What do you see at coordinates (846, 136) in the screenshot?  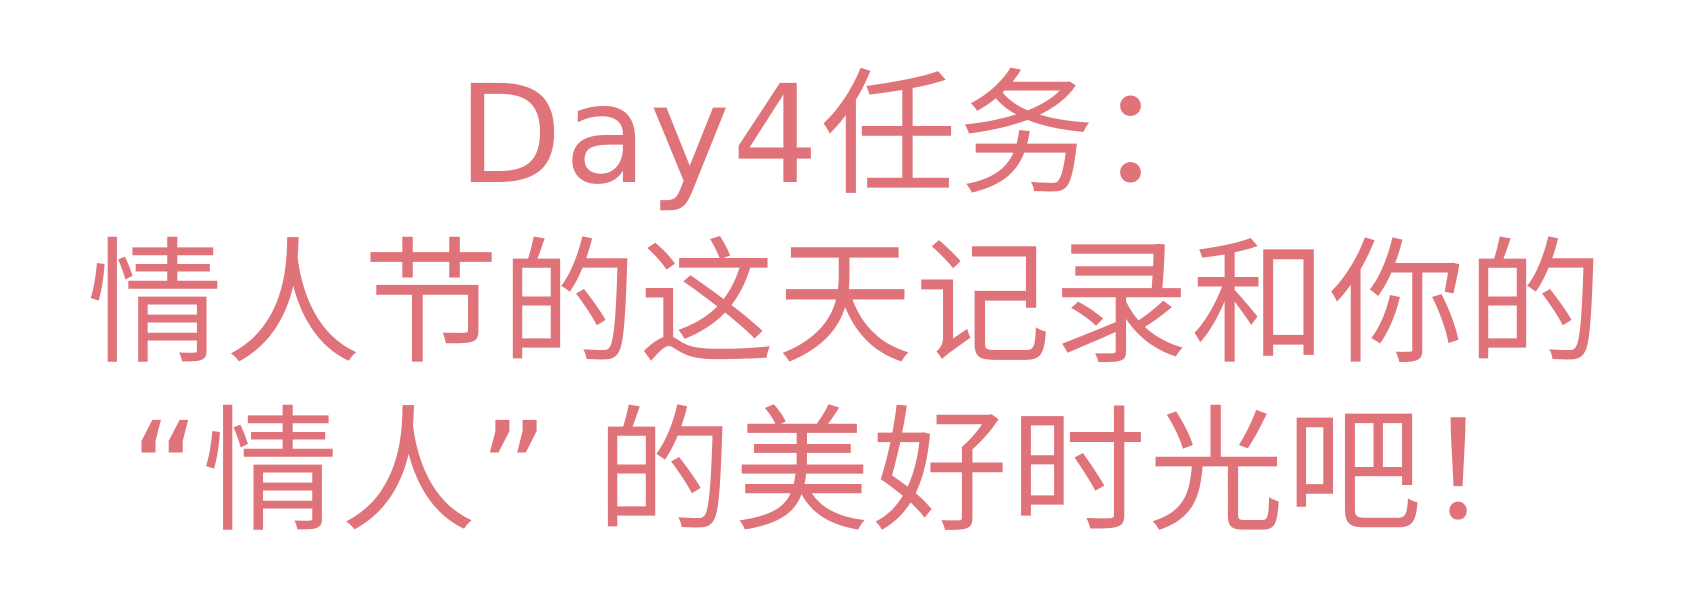 I see `task-title: Day4任务：` at bounding box center [846, 136].